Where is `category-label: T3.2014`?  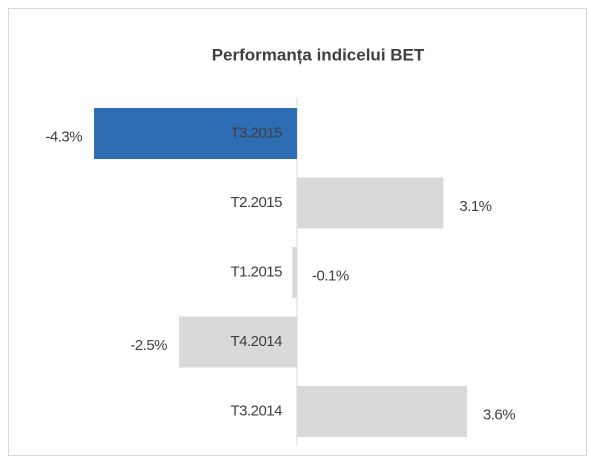 category-label: T3.2014 is located at coordinates (256, 410).